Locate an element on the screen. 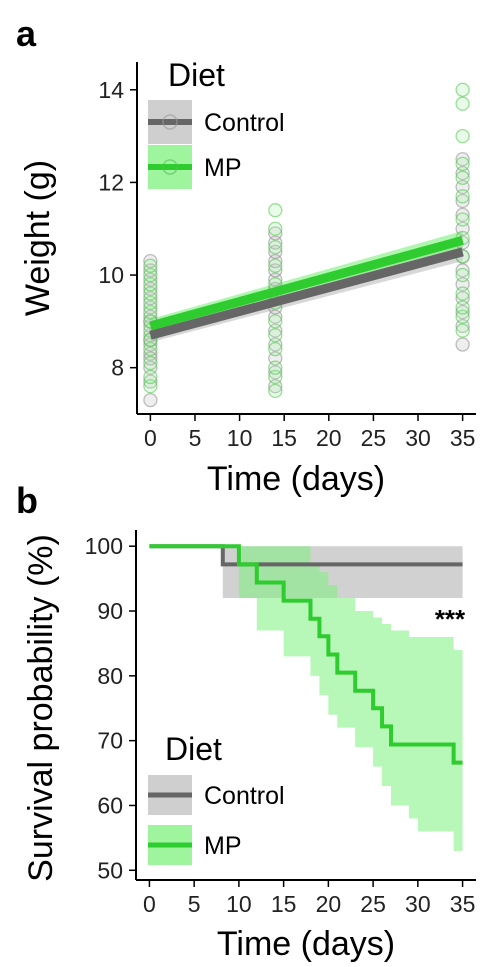 The height and width of the screenshot is (967, 486). y-tick-label: 12 is located at coordinates (111, 182).